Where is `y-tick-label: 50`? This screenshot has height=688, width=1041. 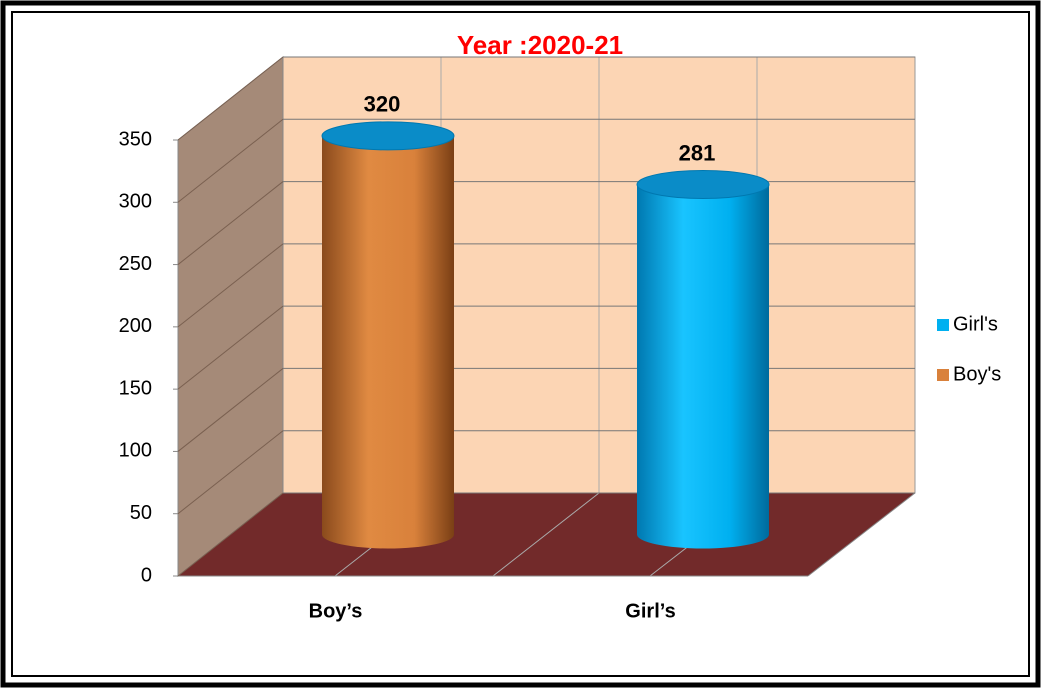 y-tick-label: 50 is located at coordinates (141, 513).